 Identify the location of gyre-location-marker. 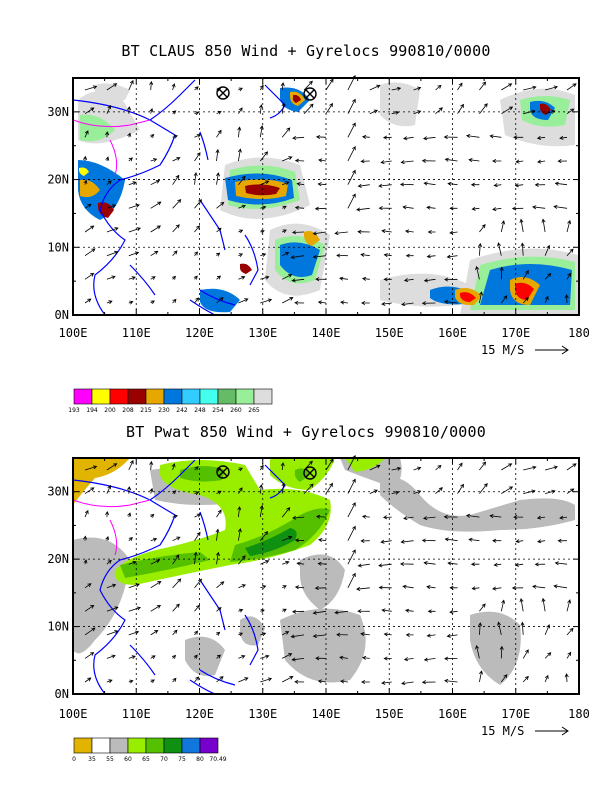
(310, 94).